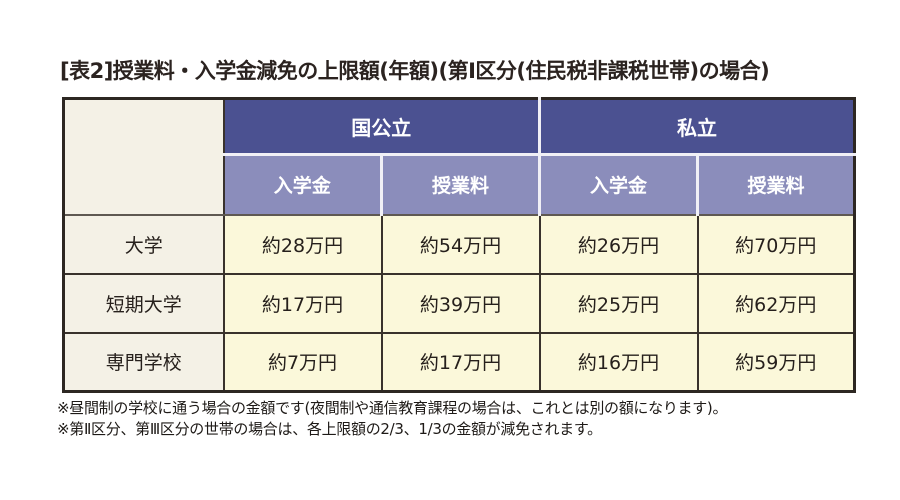 The height and width of the screenshot is (500, 900). I want to click on row-header-vocational-school: 専門学校, so click(143, 362).